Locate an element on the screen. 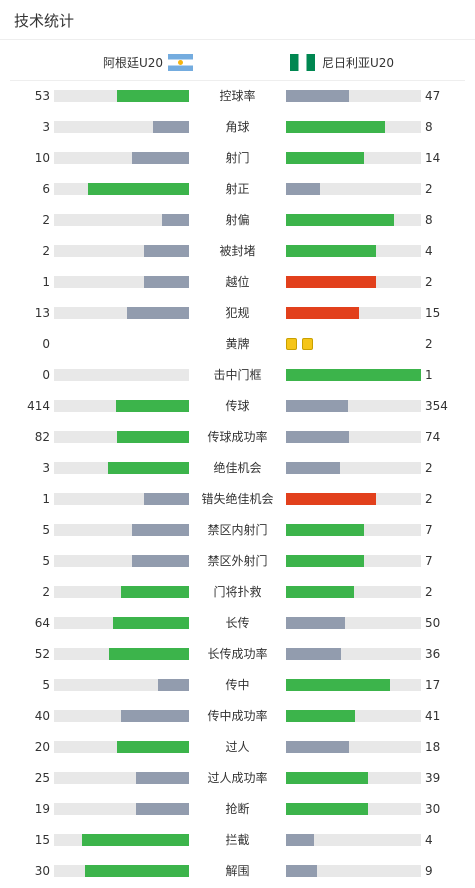 The width and height of the screenshot is (475, 888). stat-row: 5 禁区内射门 7 is located at coordinates (237, 530).